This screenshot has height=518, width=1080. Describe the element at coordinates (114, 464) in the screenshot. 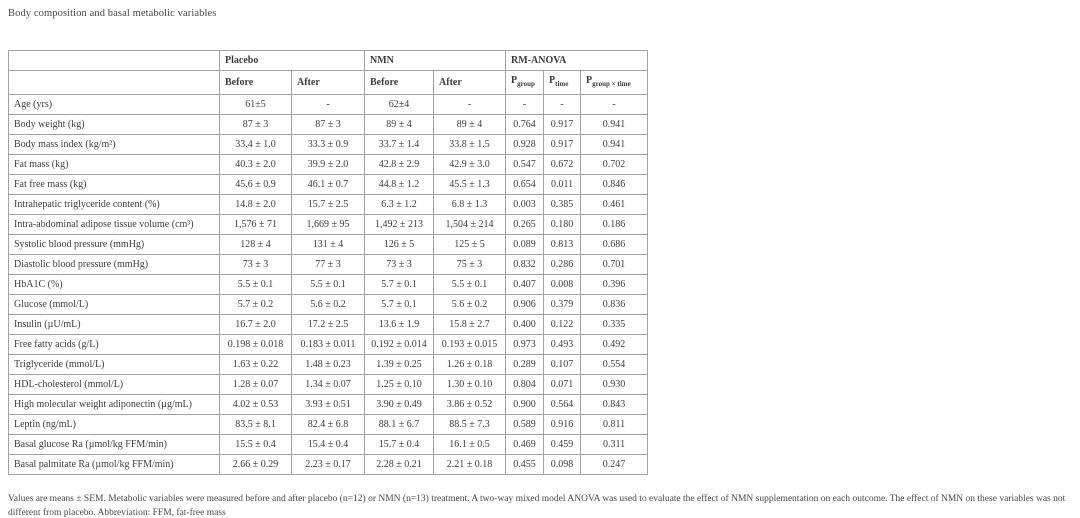

I see `row-label: Basal palmitate Ra (µmol/kg FFM/min)` at that location.